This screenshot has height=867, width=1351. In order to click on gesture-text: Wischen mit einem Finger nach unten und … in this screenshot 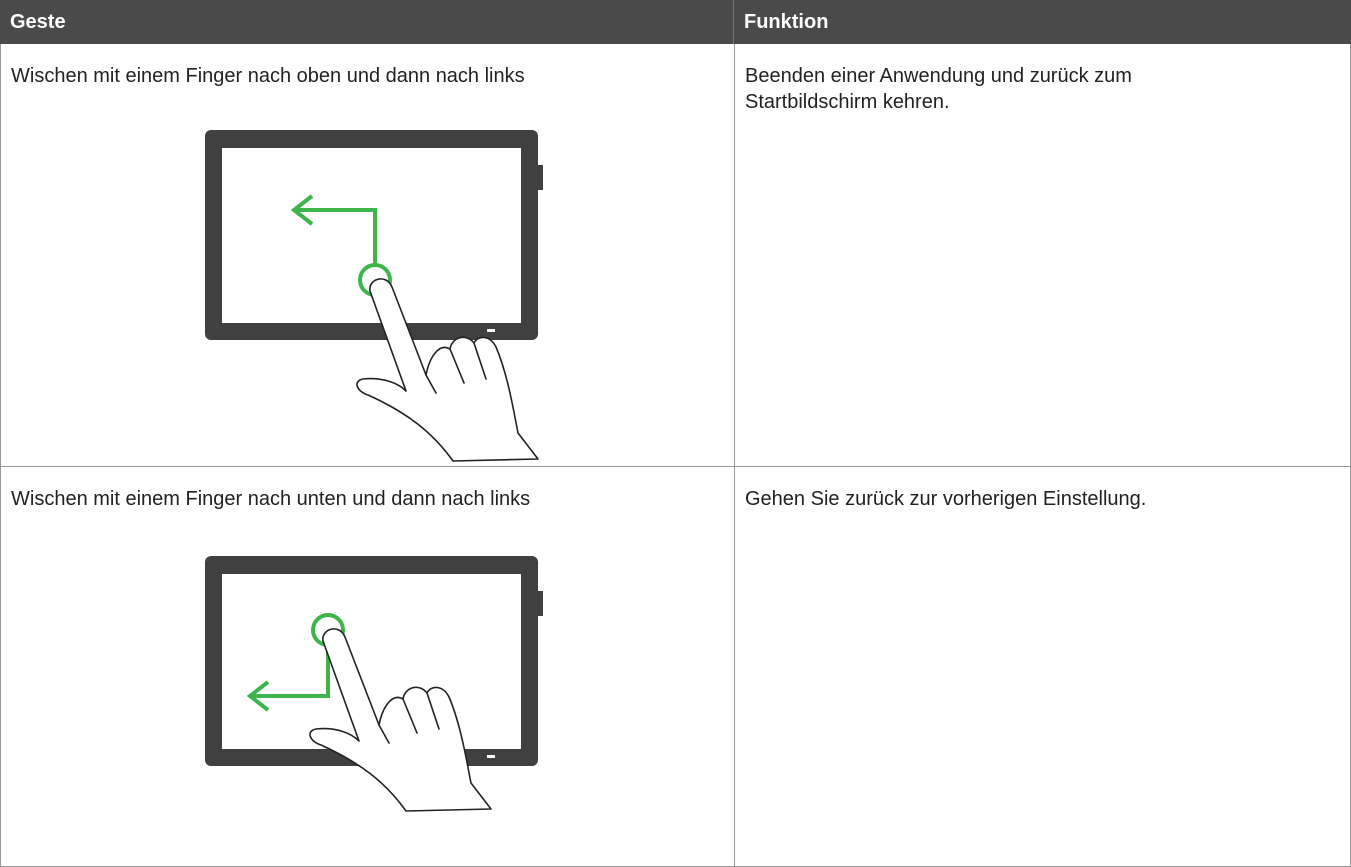, I will do `click(271, 499)`.